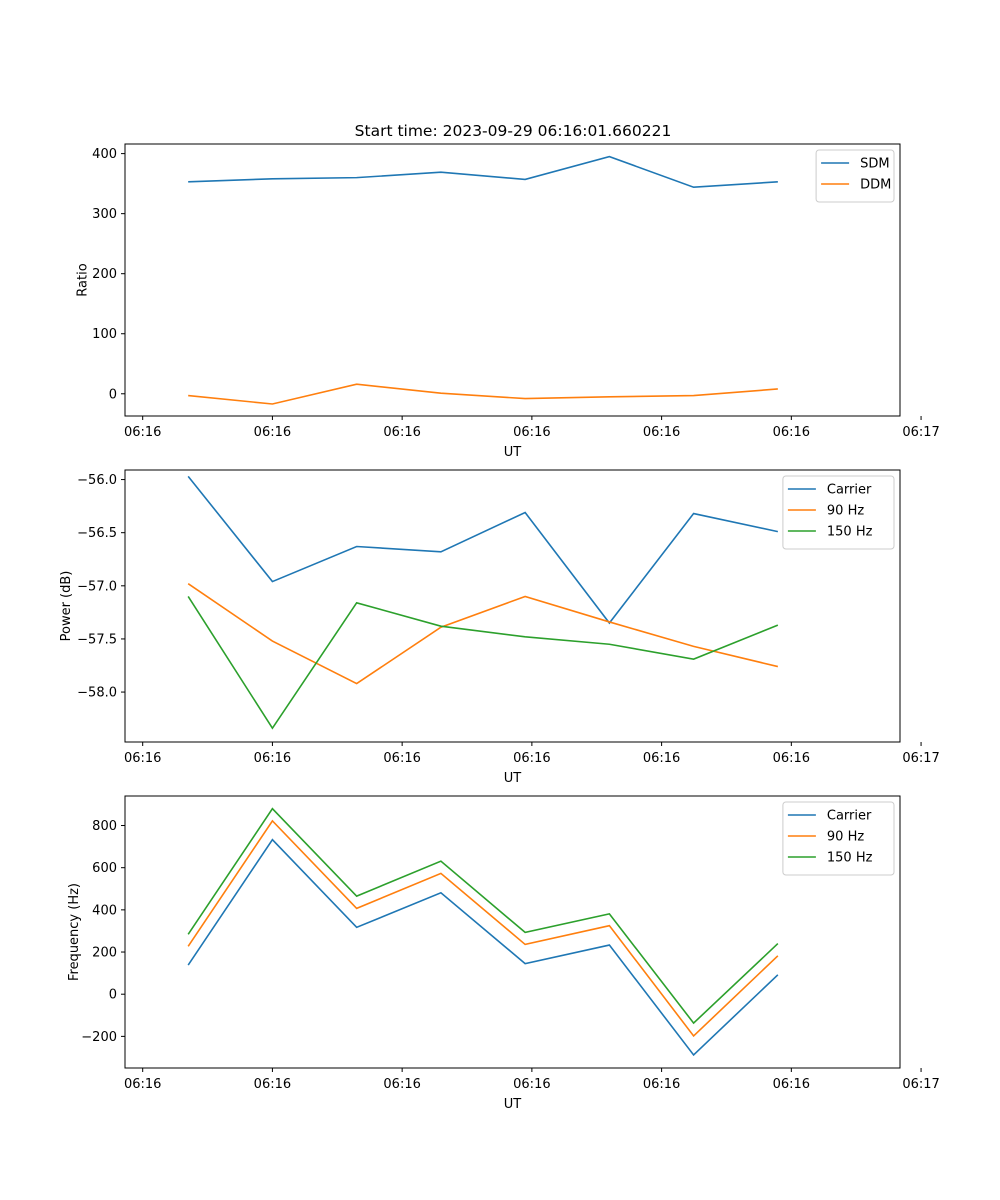 The height and width of the screenshot is (1200, 1000). Describe the element at coordinates (875, 185) in the screenshot. I see `legend-label: DDM` at that location.